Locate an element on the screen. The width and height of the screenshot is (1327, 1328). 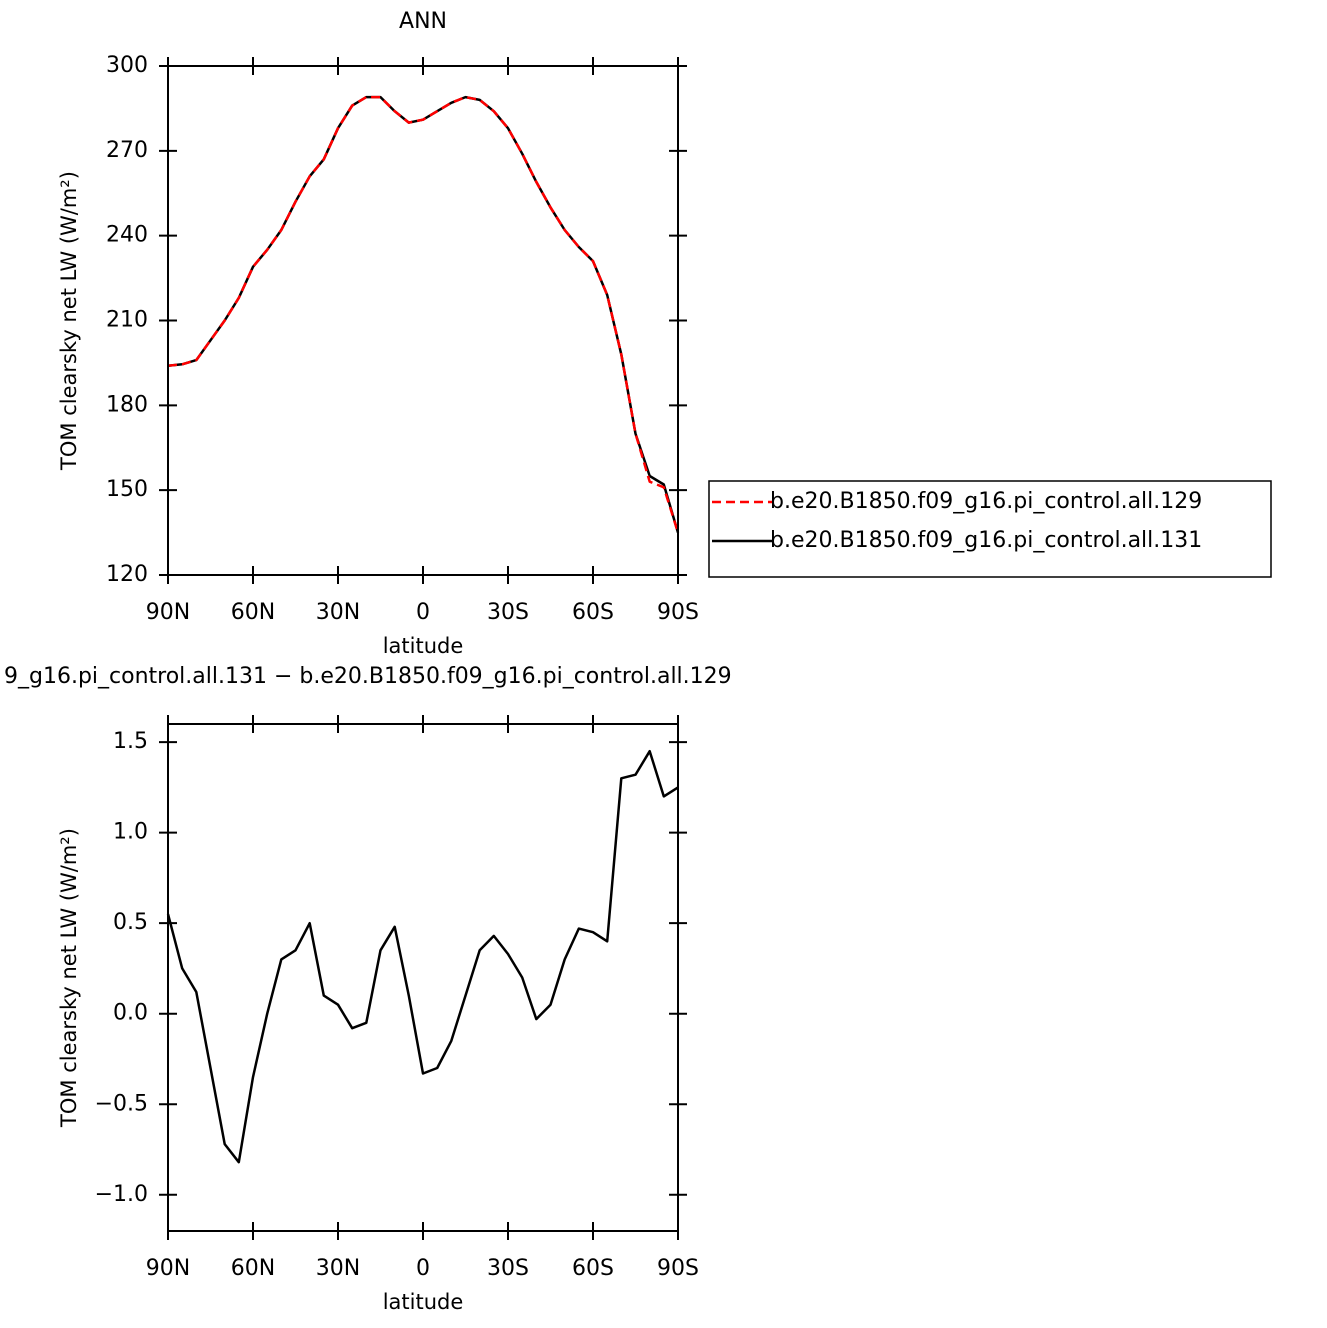
y-tick-label: −1.0 is located at coordinates (121, 1194).